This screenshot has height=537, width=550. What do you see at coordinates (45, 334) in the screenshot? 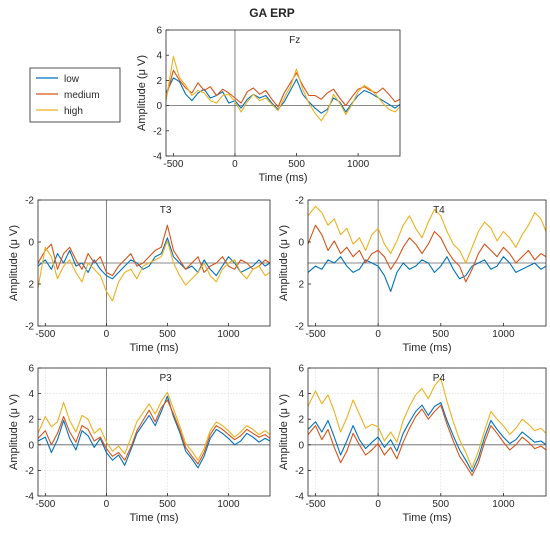
I see `x-tick-label-t3-0: -500` at bounding box center [45, 334].